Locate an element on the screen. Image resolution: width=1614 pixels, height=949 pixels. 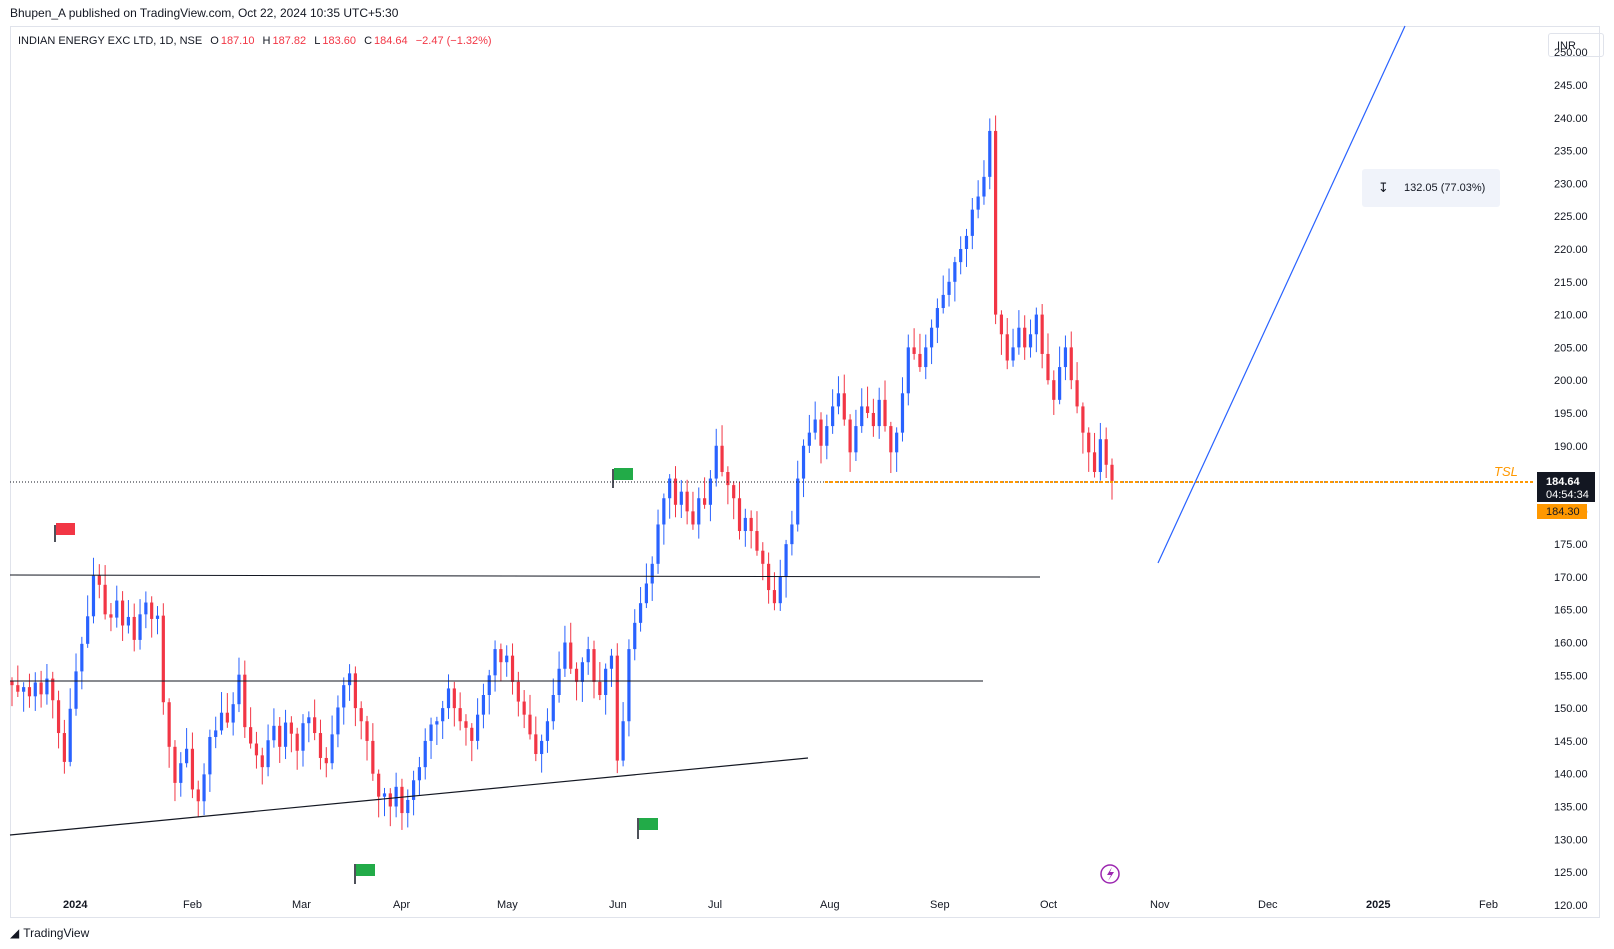
y-tick-label: 135.00 is located at coordinates (1571, 808).